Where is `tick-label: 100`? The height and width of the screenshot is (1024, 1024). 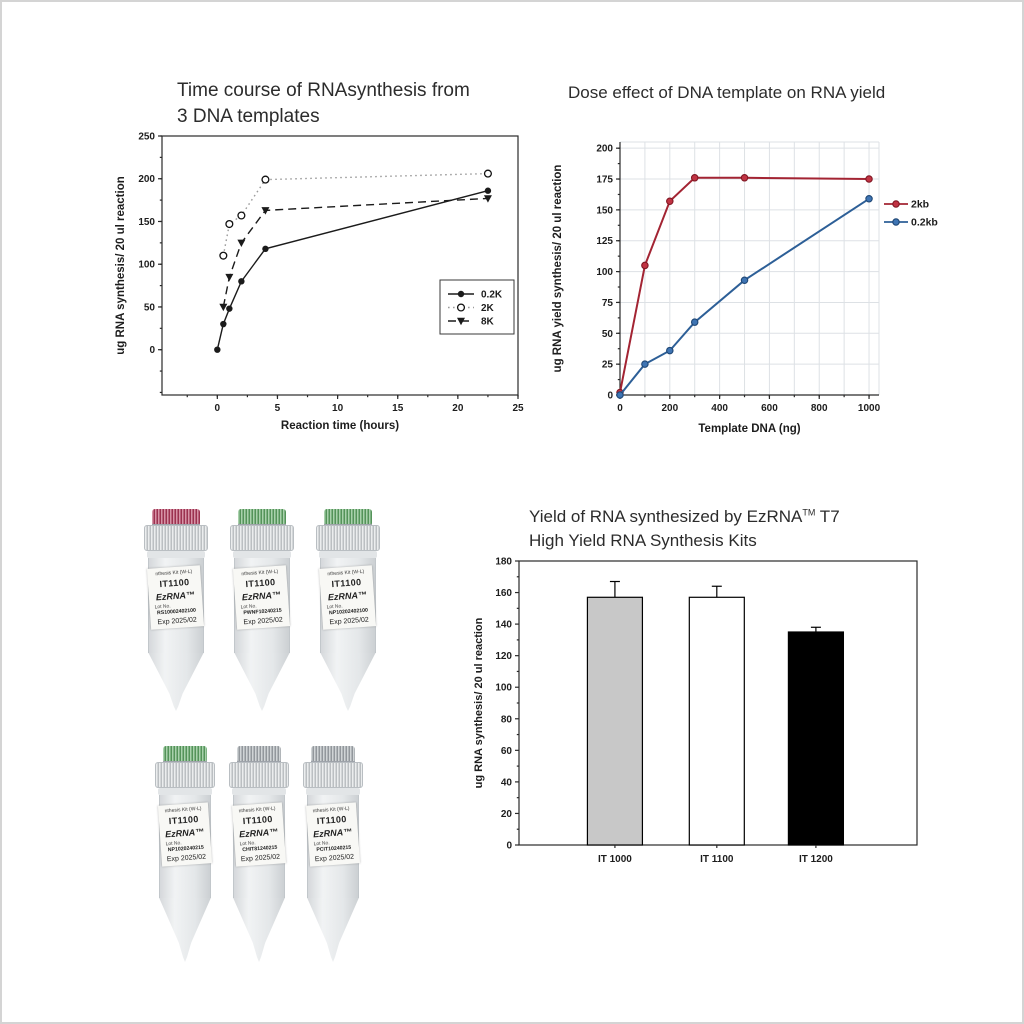
tick-label: 100 is located at coordinates (146, 265).